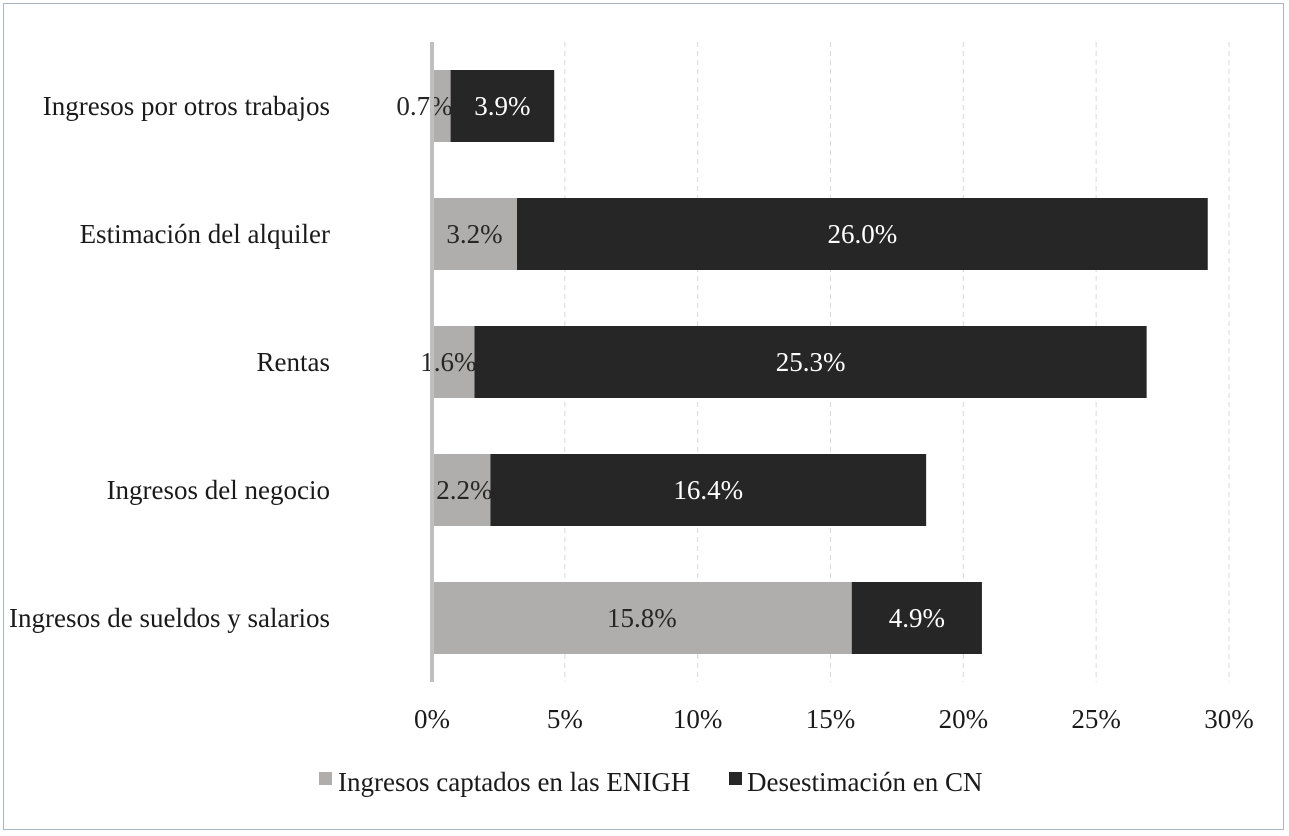  What do you see at coordinates (864, 782) in the screenshot?
I see `legend-label: Desestimación en CN` at bounding box center [864, 782].